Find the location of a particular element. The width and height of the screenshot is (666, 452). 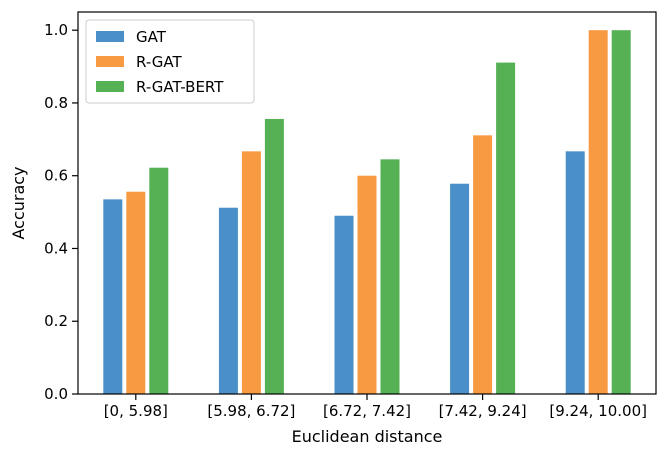

x-tick-label: [7.42, 9.24] is located at coordinates (483, 411).